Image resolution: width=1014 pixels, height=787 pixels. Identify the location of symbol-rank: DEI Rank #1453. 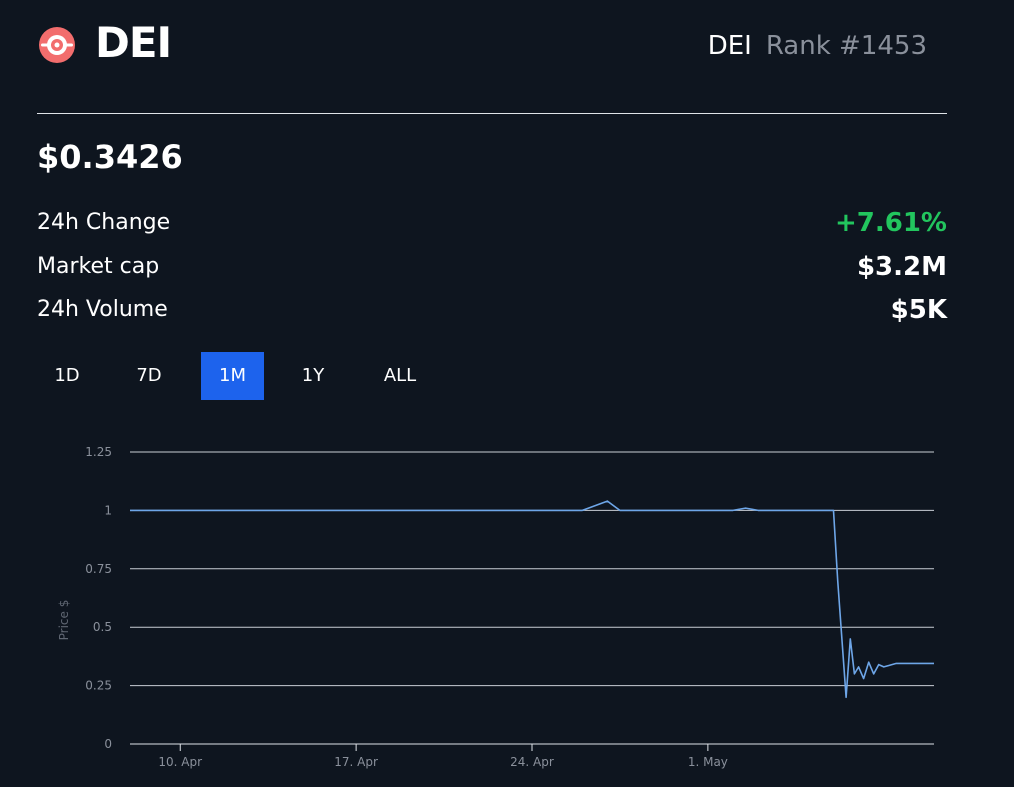
(817, 46).